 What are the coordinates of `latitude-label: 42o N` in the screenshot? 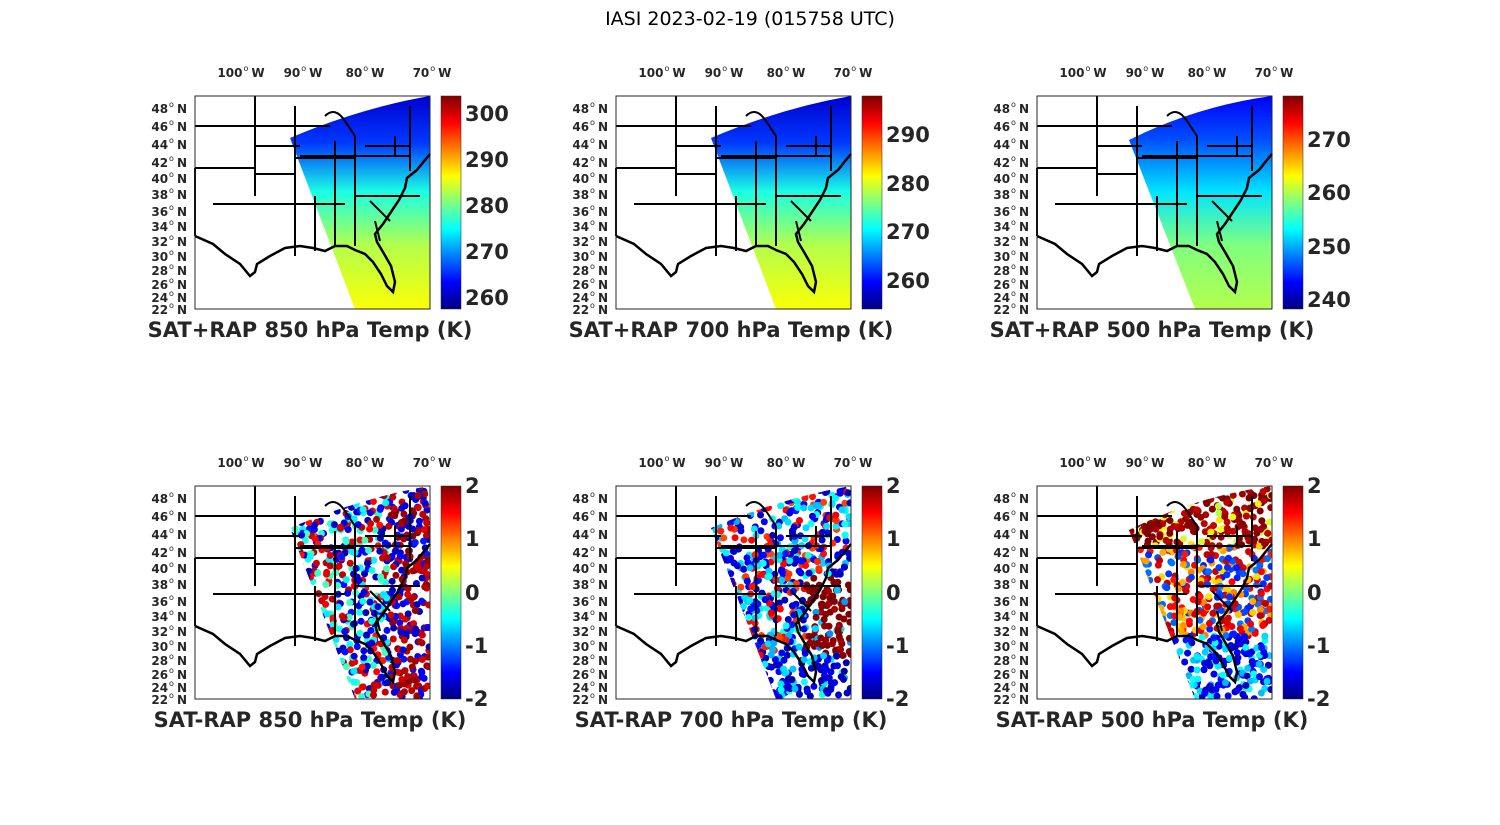 It's located at (1011, 162).